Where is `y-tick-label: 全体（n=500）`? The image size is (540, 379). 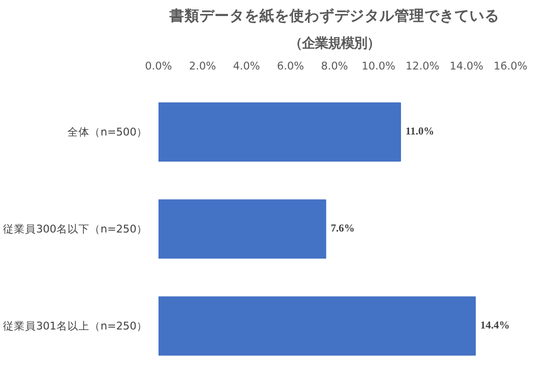 y-tick-label: 全体（n=500） is located at coordinates (107, 132).